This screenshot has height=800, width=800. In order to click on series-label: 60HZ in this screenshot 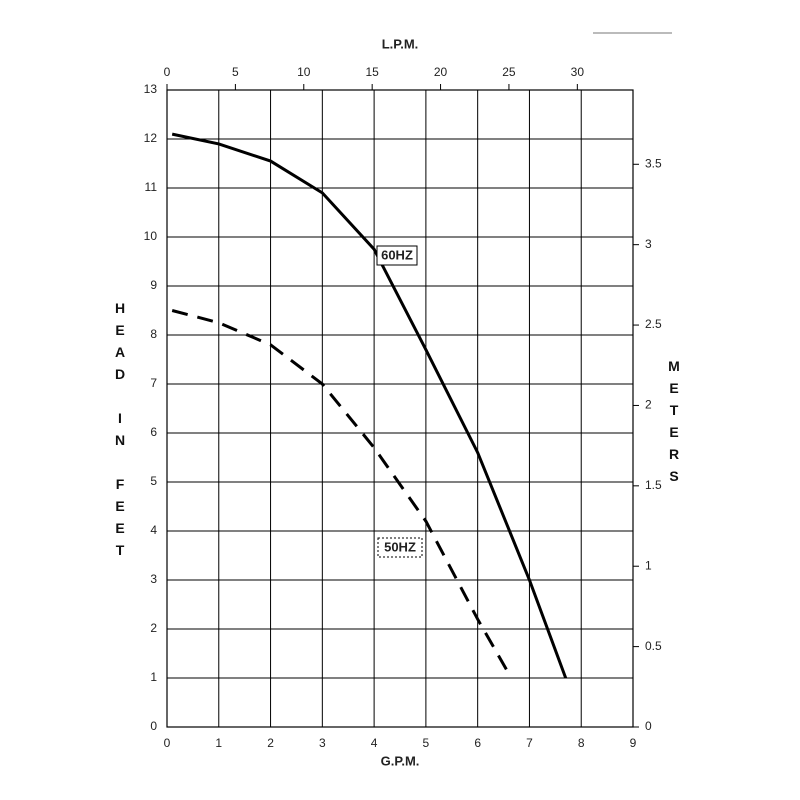, I will do `click(397, 254)`.